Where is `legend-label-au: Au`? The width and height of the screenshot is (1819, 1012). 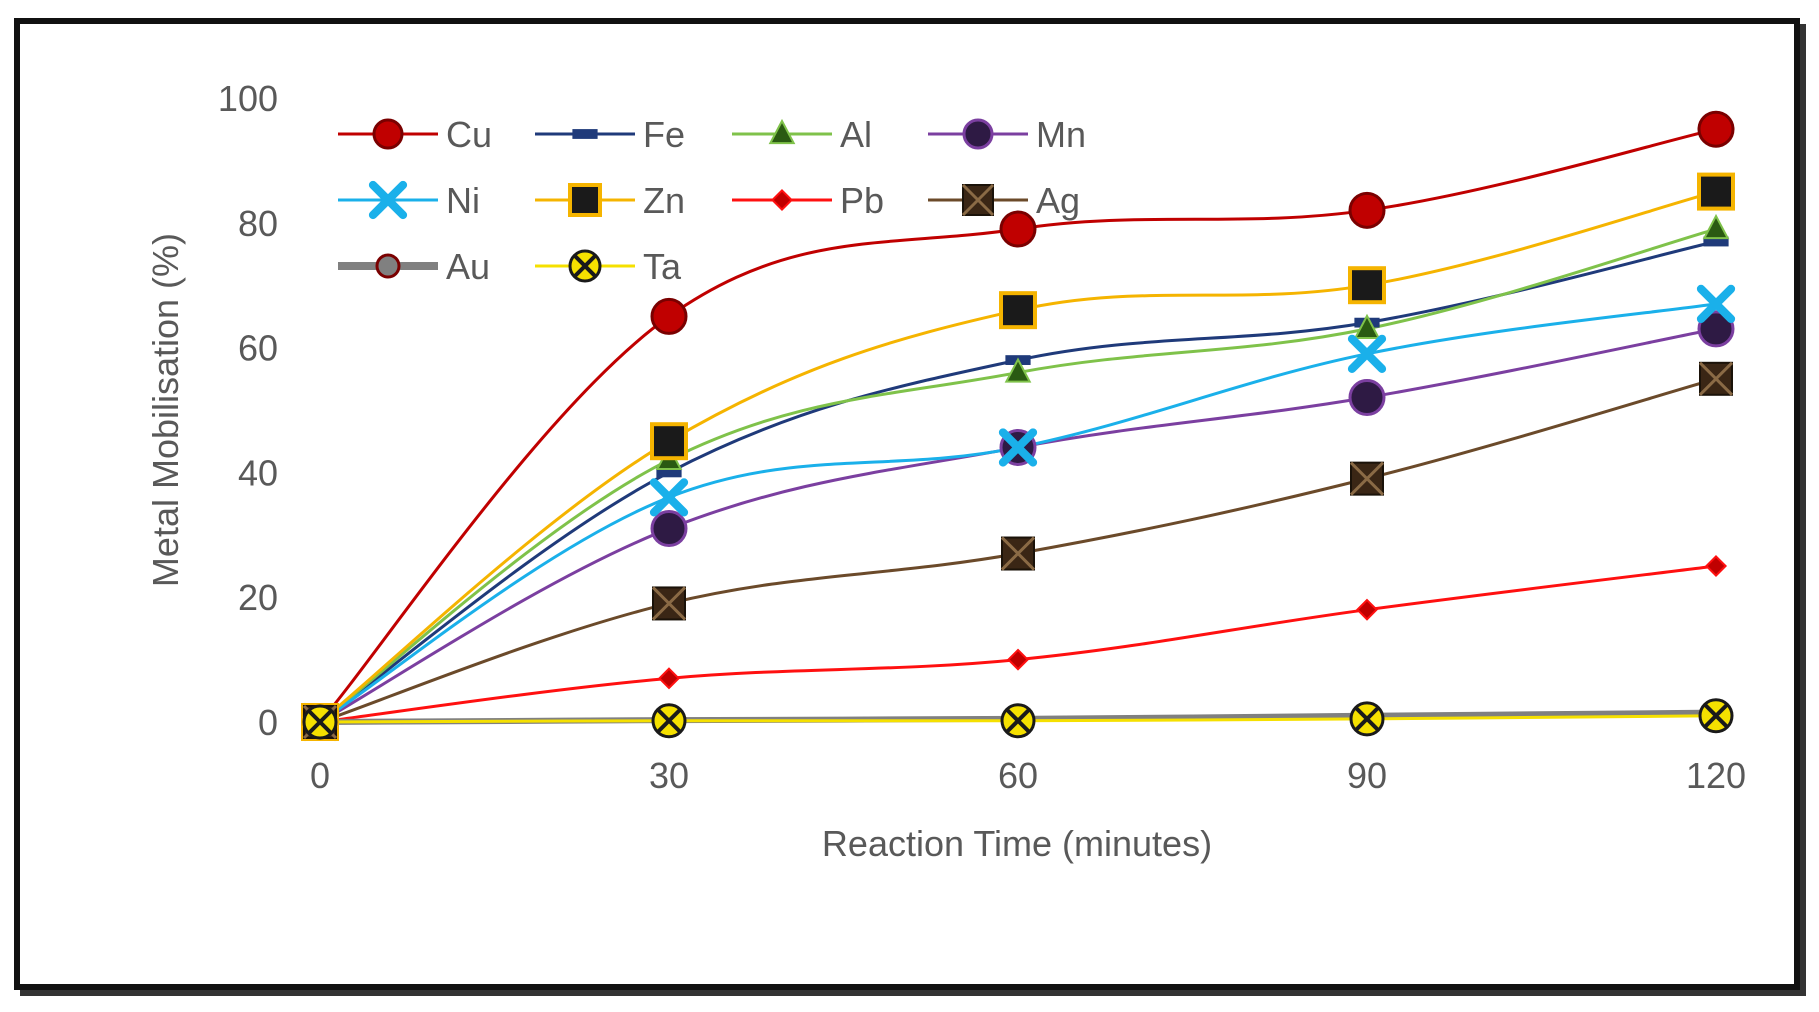 legend-label-au: Au is located at coordinates (468, 266).